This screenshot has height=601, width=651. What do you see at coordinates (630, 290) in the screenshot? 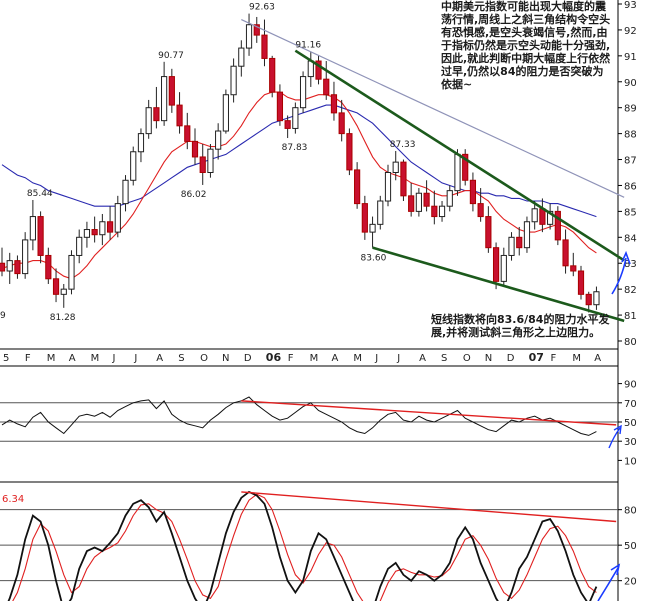
I see `price-y-tick-label: 82` at bounding box center [630, 290].